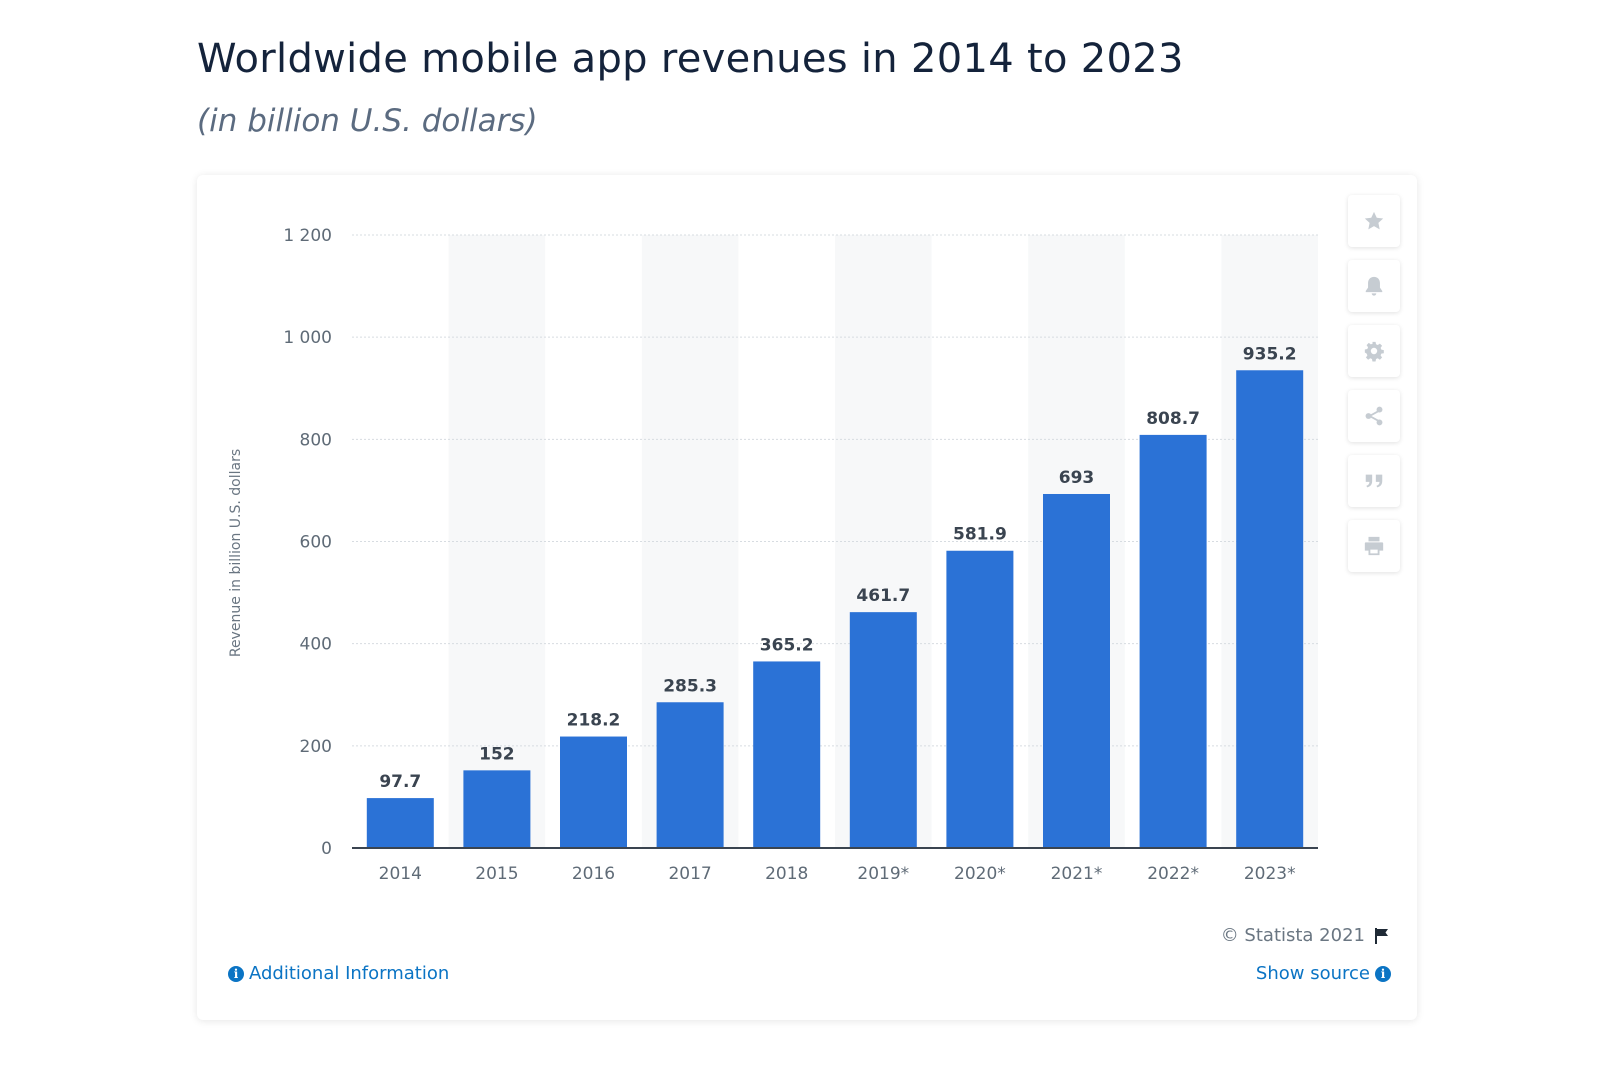 The image size is (1600, 1069). Describe the element at coordinates (883, 874) in the screenshot. I see `x-tick-label: 2019*` at that location.